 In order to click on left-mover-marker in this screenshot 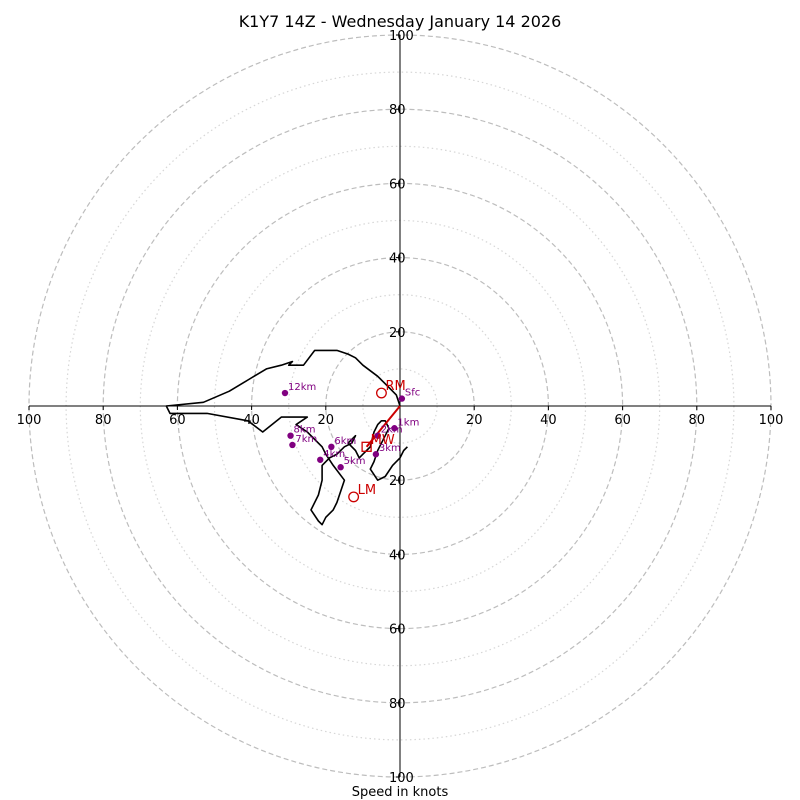, I will do `click(354, 497)`.